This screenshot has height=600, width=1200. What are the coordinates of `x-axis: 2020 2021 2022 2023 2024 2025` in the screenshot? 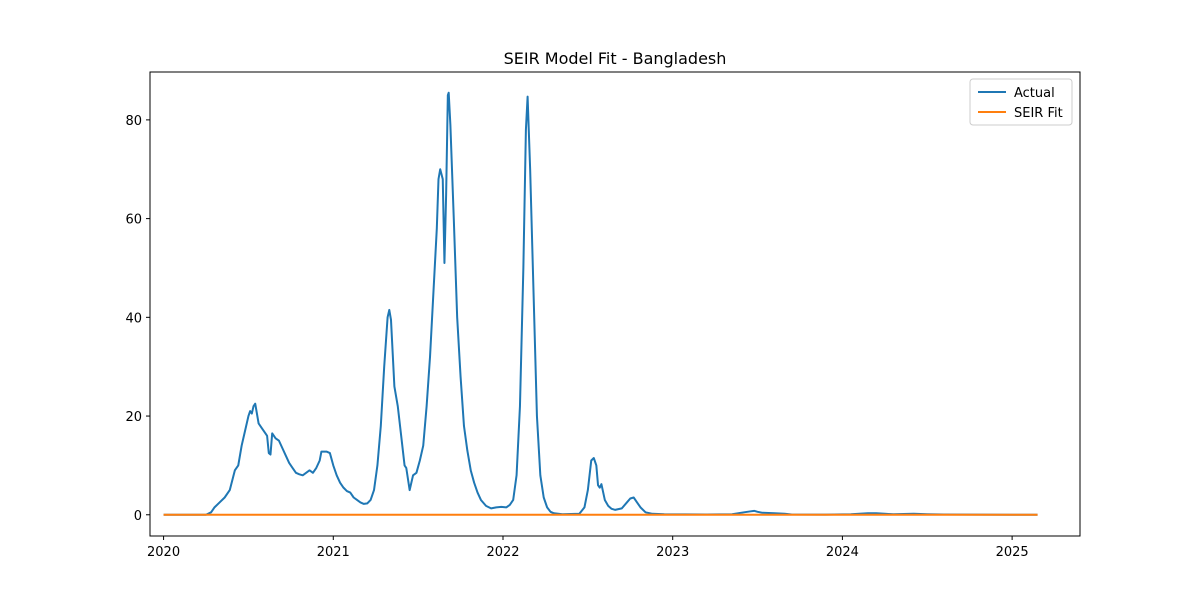 It's located at (588, 548).